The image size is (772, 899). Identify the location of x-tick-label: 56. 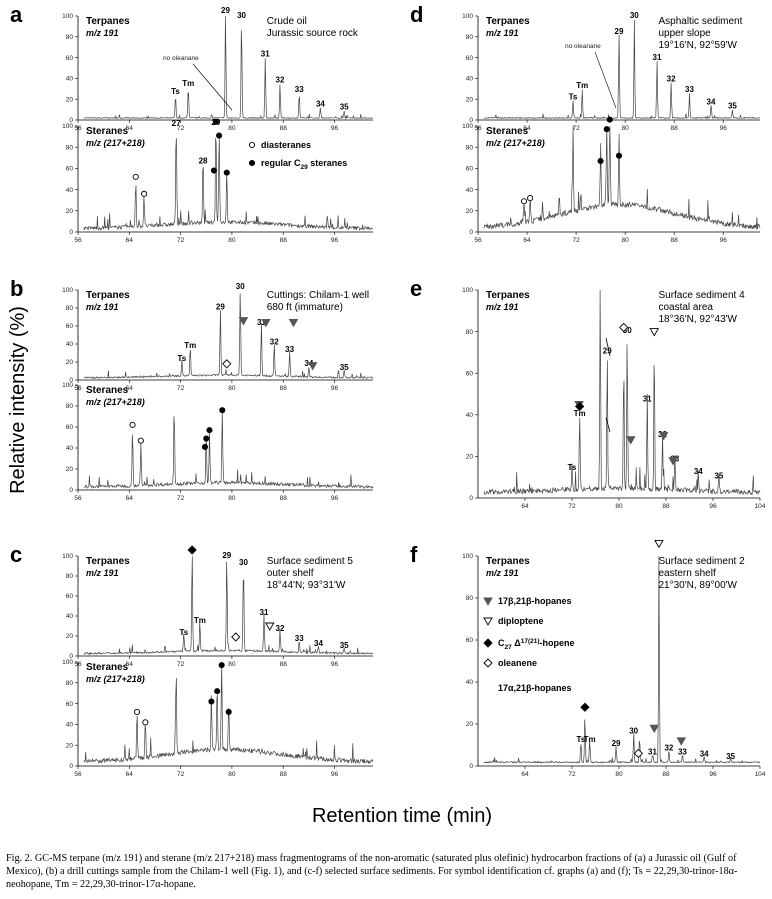
(78, 498).